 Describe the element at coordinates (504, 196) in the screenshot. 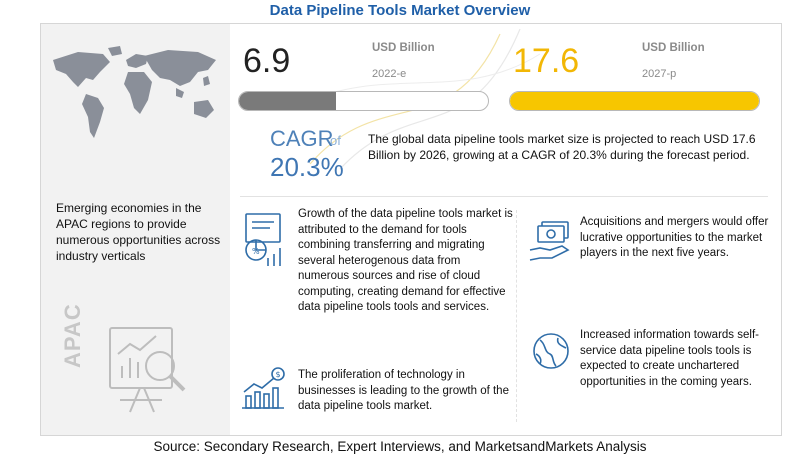

I see `divider-horizontal` at that location.